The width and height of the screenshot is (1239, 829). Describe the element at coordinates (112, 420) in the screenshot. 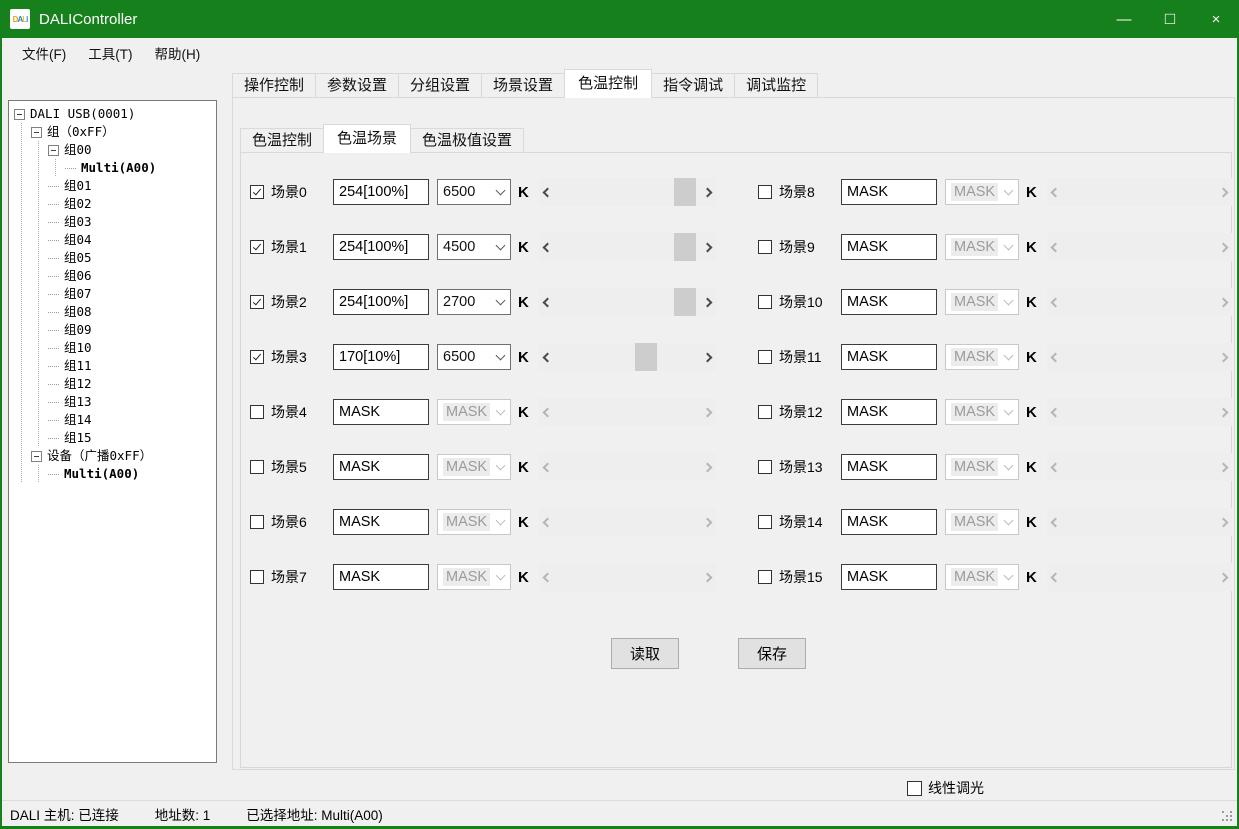

I see `tree-item: 组14` at that location.